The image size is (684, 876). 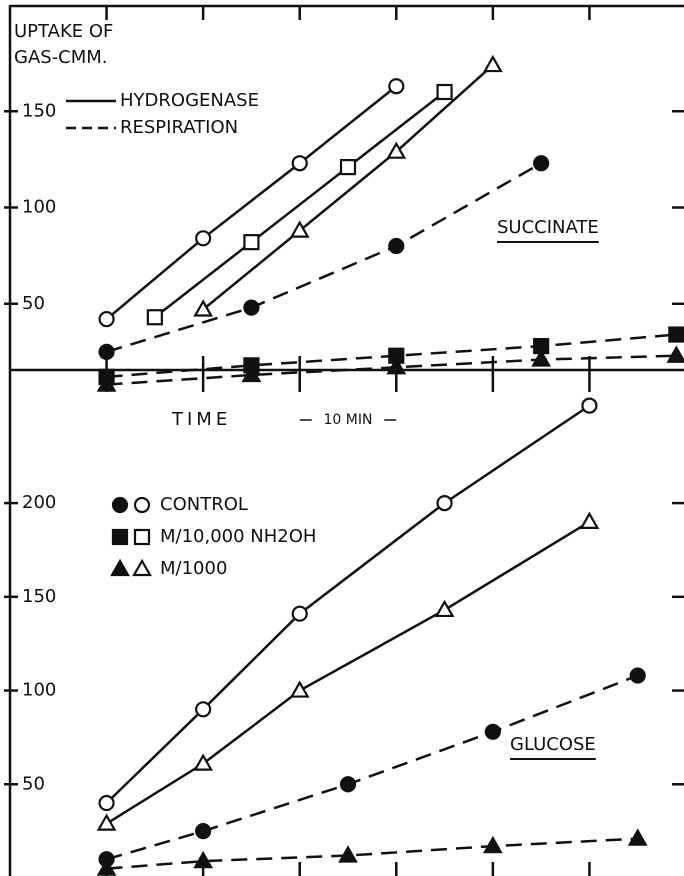 I want to click on y-label: UPTAKE OF, so click(x=63, y=31).